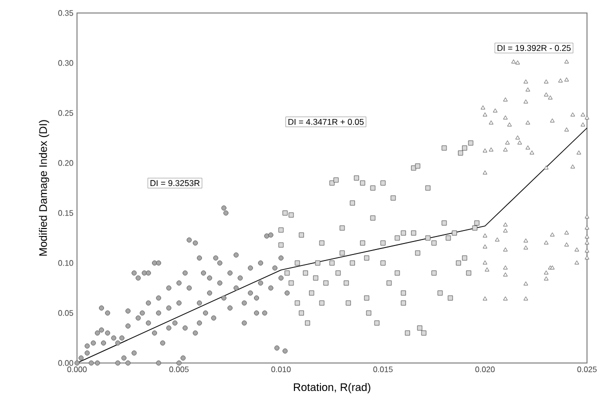 This screenshot has width=603, height=418. Describe the element at coordinates (326, 121) in the screenshot. I see `annotation: DI = 4.3471R + 0.05` at that location.